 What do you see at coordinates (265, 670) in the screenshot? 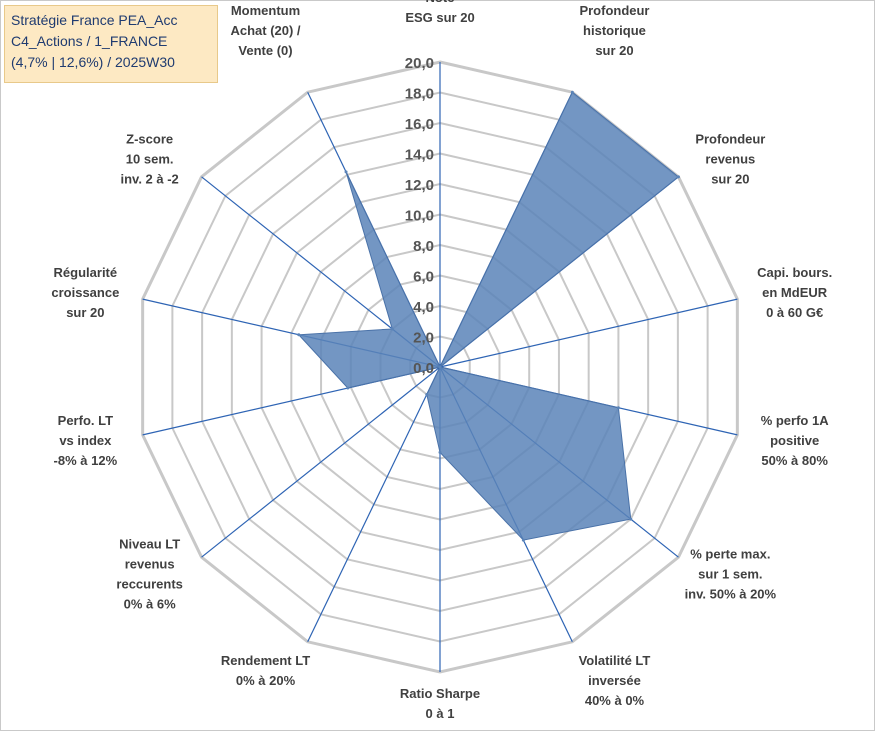
I see `axis-label: Rendement LT 0% à 20%` at bounding box center [265, 670].